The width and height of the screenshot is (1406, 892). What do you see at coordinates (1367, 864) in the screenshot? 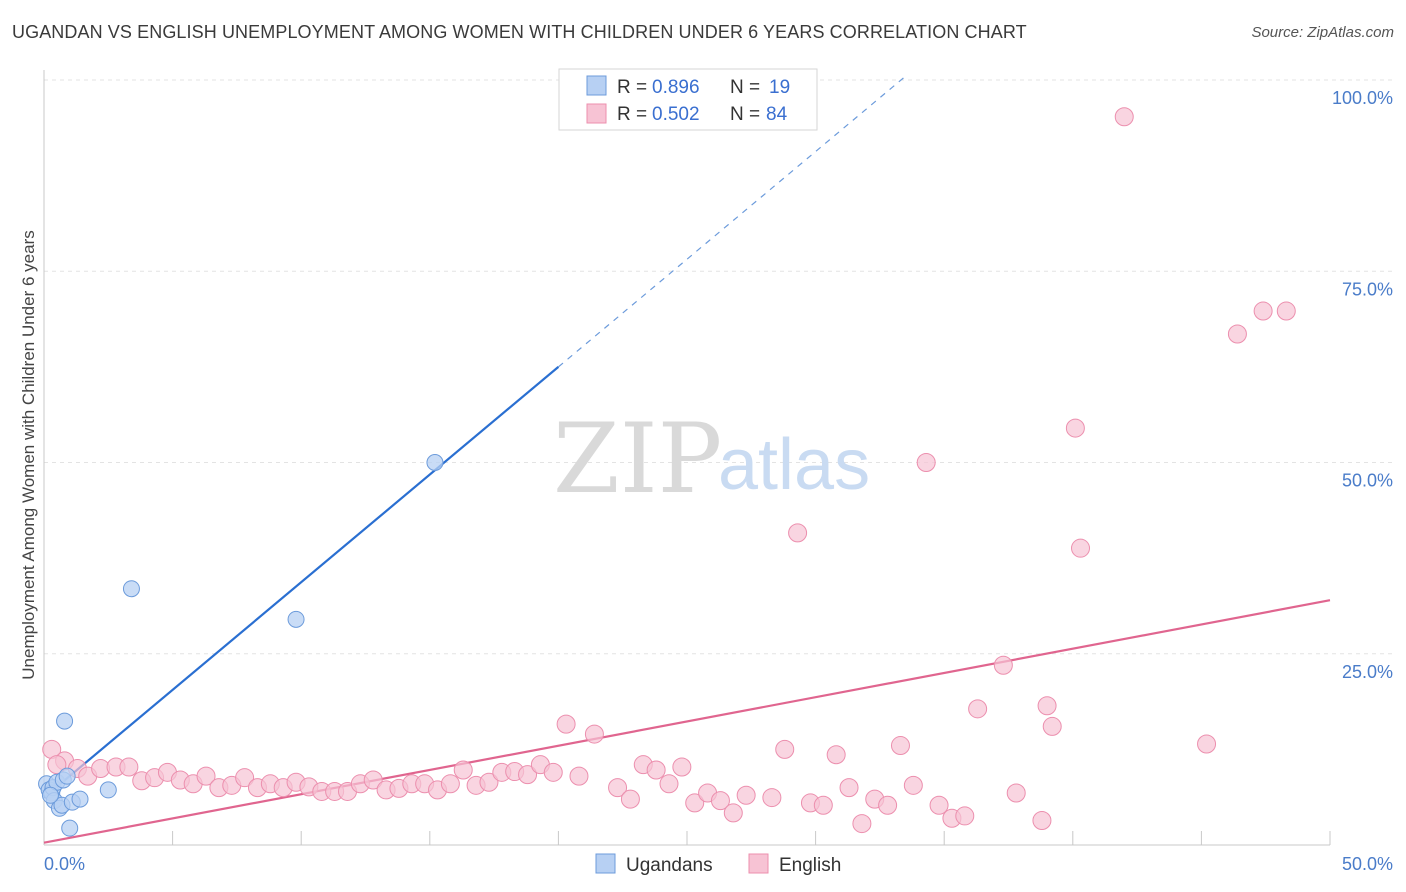
I see `x-tick-label: 50.0%` at bounding box center [1367, 864].